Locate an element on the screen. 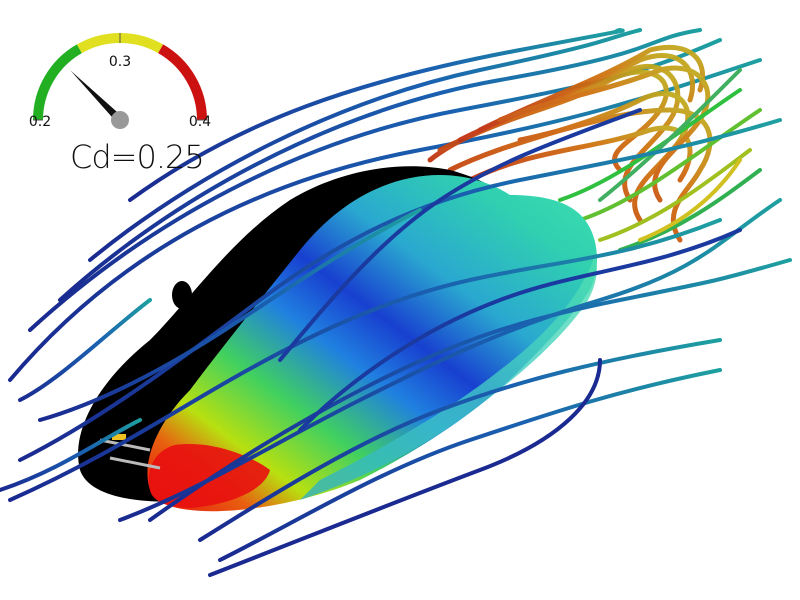 The image size is (800, 600). gauge-zones is located at coordinates (120, 77).